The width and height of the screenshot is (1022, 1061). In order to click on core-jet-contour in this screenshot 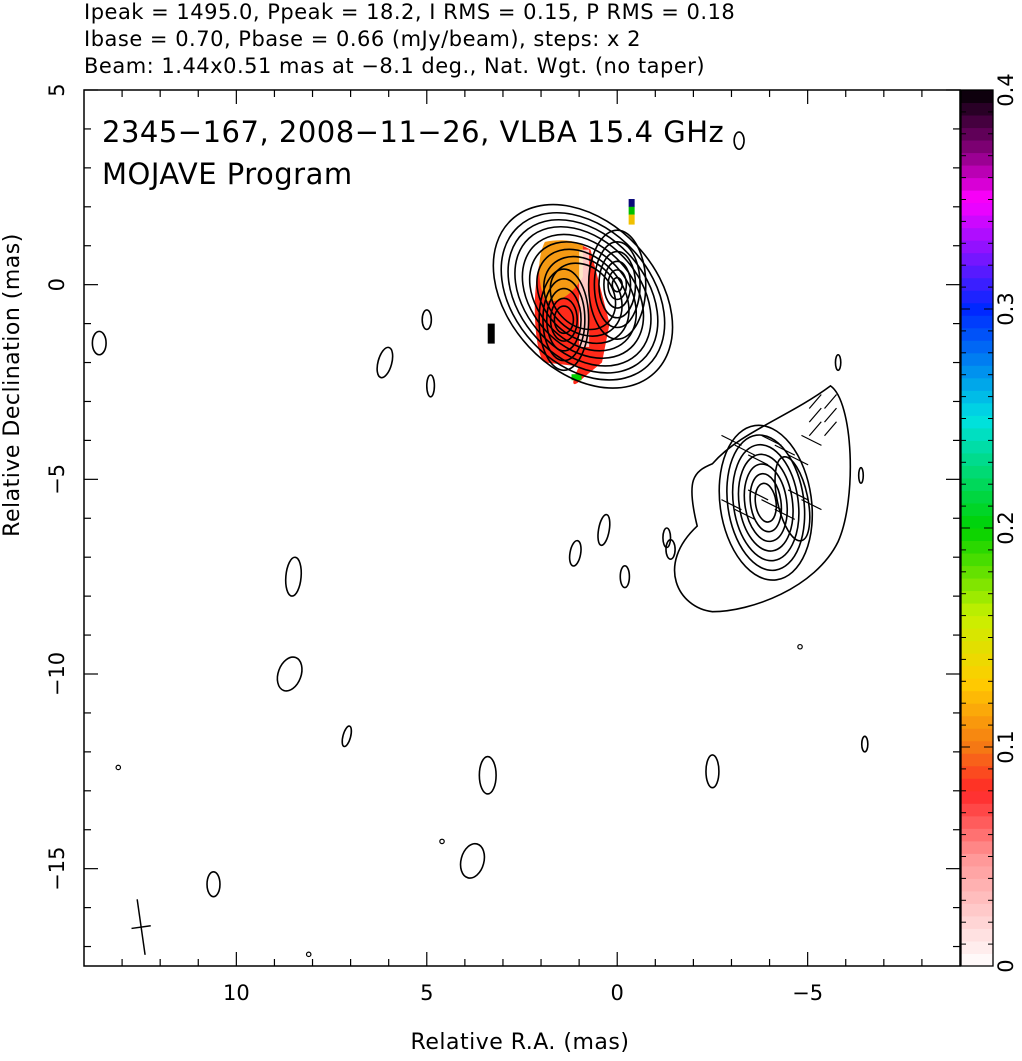, I will do `click(583, 296)`.